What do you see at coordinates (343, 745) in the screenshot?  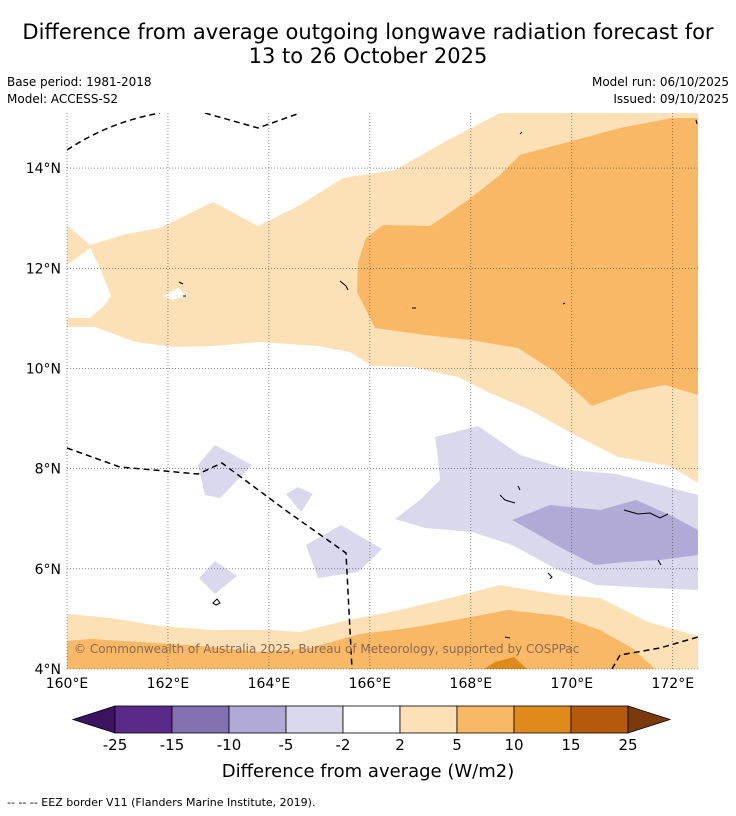 I see `colorbar-tick-label: -2` at bounding box center [343, 745].